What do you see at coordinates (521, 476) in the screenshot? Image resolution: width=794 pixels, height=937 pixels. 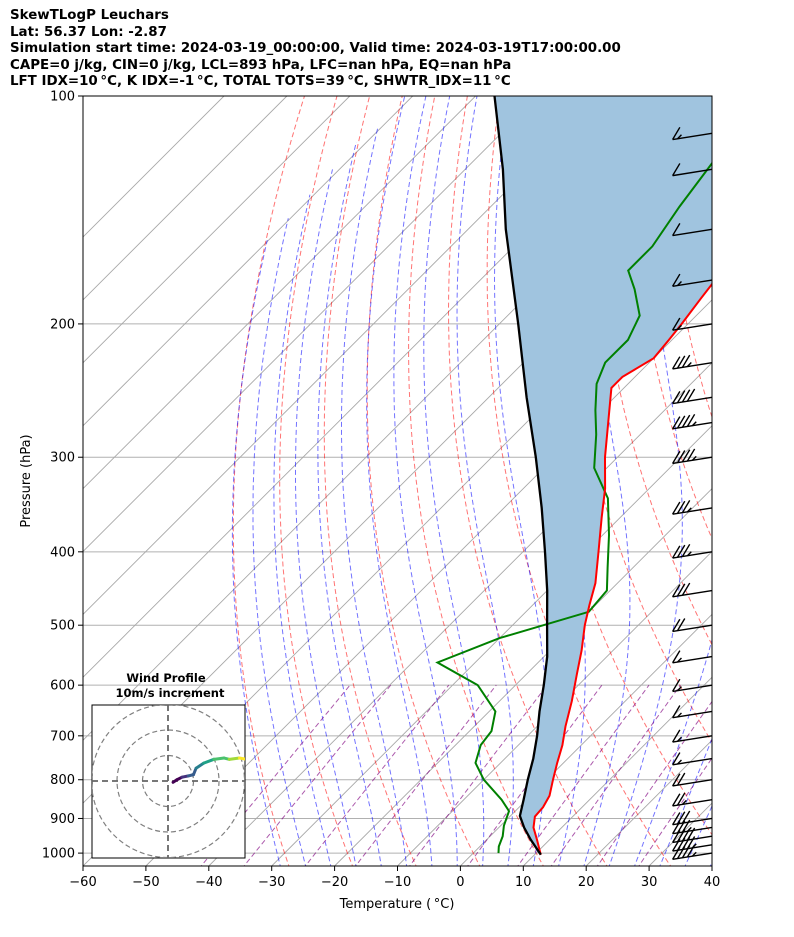 I see `parcel-line` at bounding box center [521, 476].